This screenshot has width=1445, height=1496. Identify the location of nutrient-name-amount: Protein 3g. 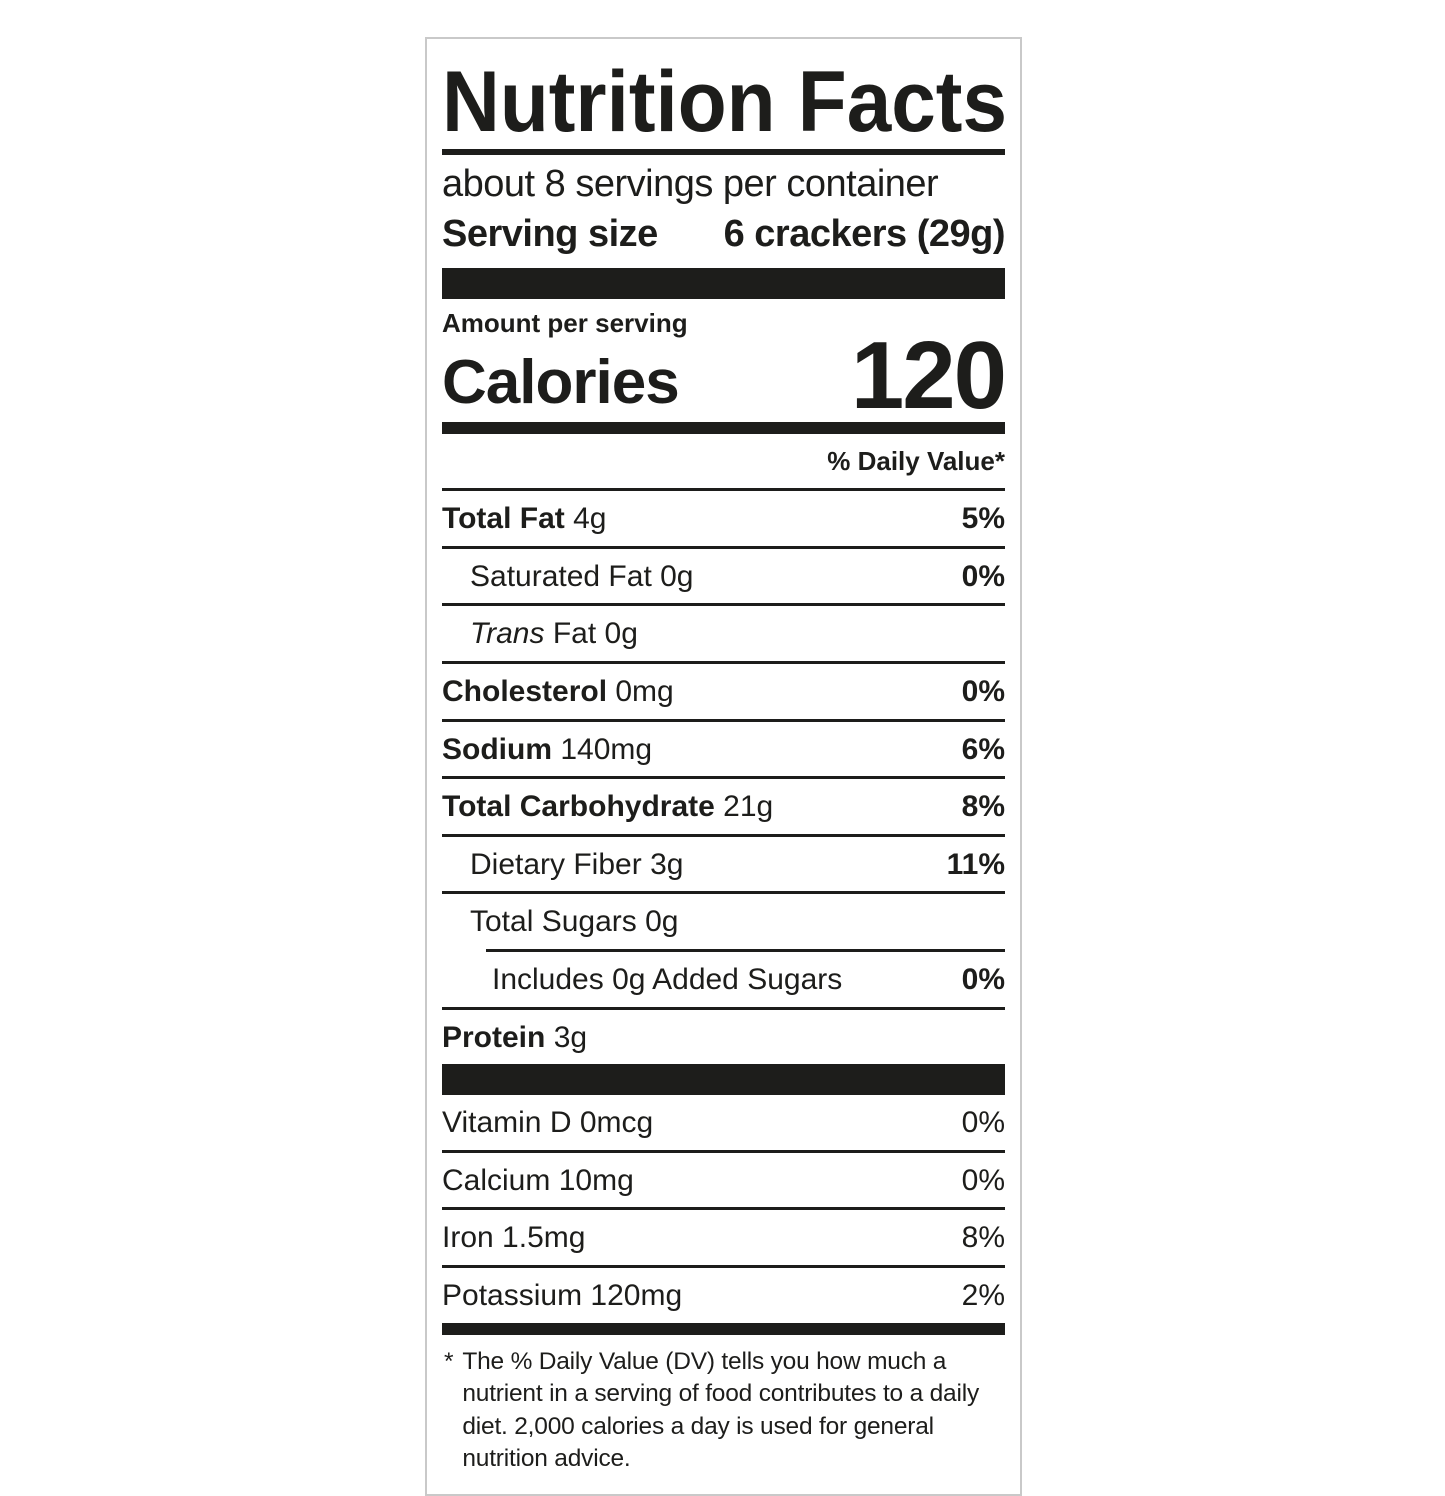
(515, 1037).